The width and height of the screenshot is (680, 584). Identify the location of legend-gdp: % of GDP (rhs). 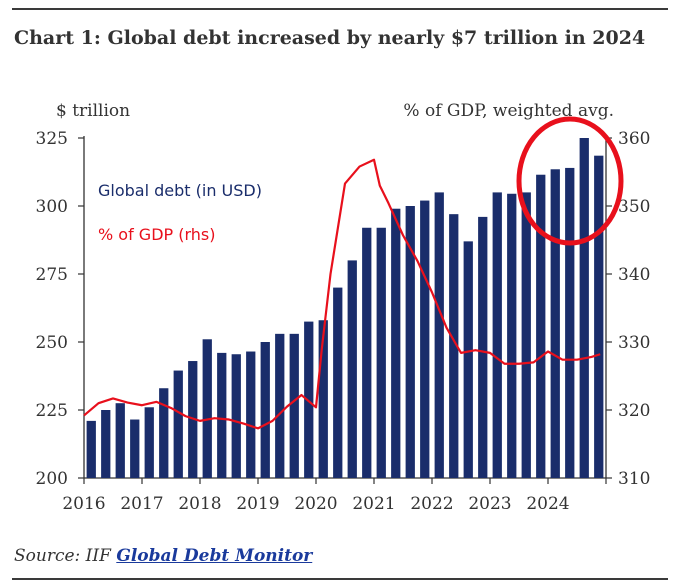
(157, 234).